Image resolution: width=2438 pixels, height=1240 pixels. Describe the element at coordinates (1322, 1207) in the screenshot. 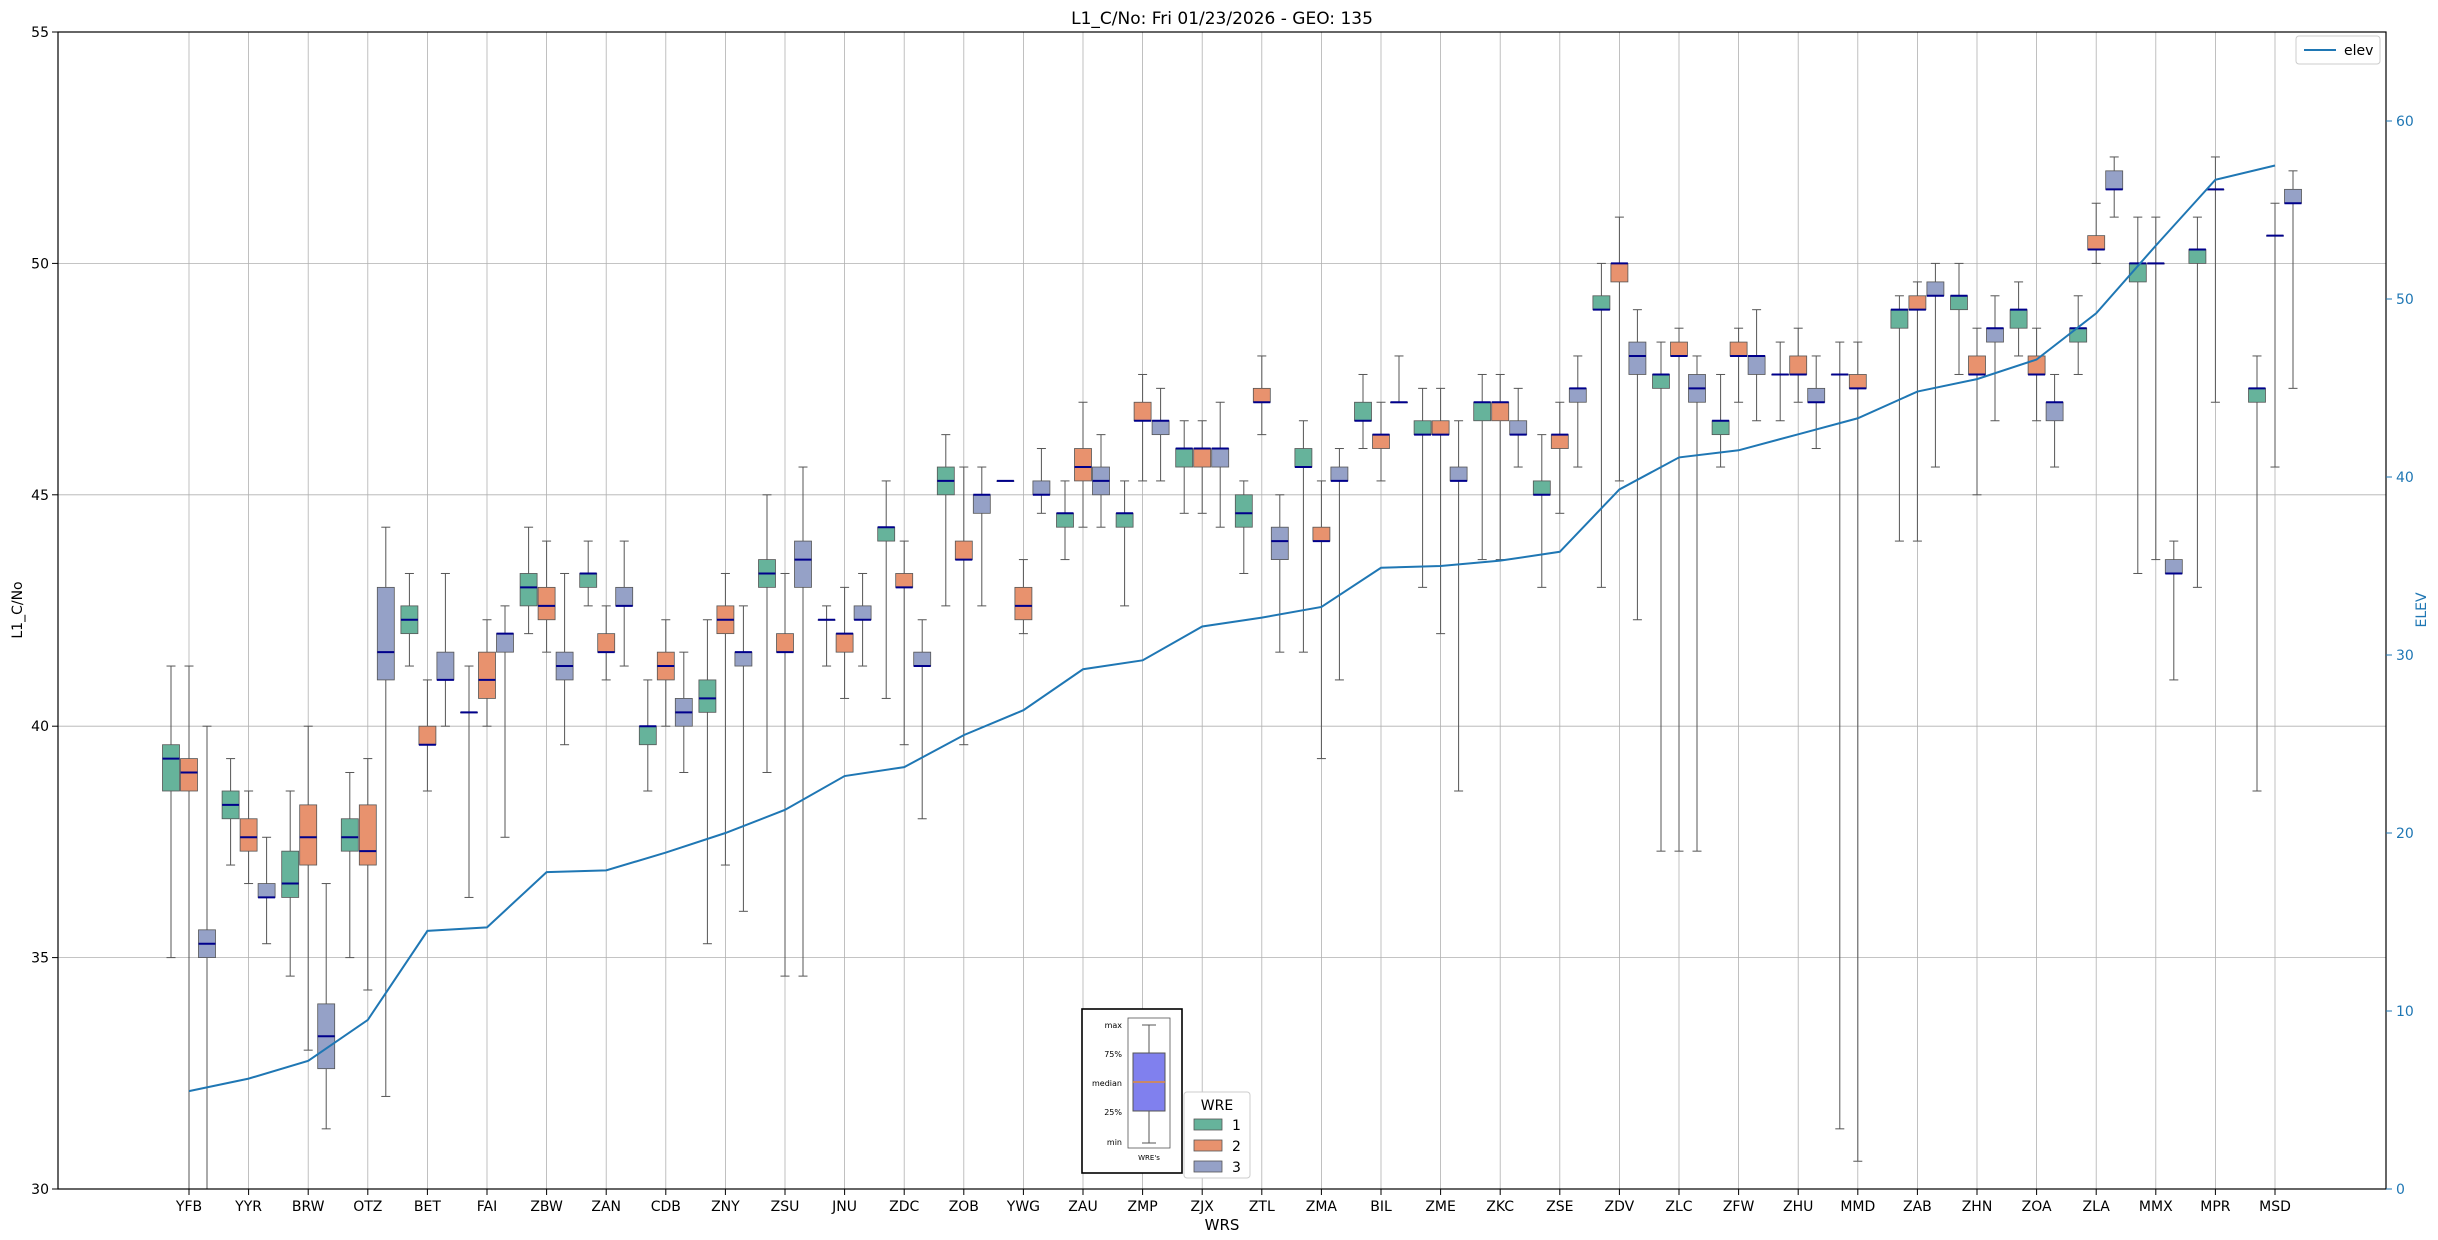

I see `x-tick-label: ZMA` at that location.